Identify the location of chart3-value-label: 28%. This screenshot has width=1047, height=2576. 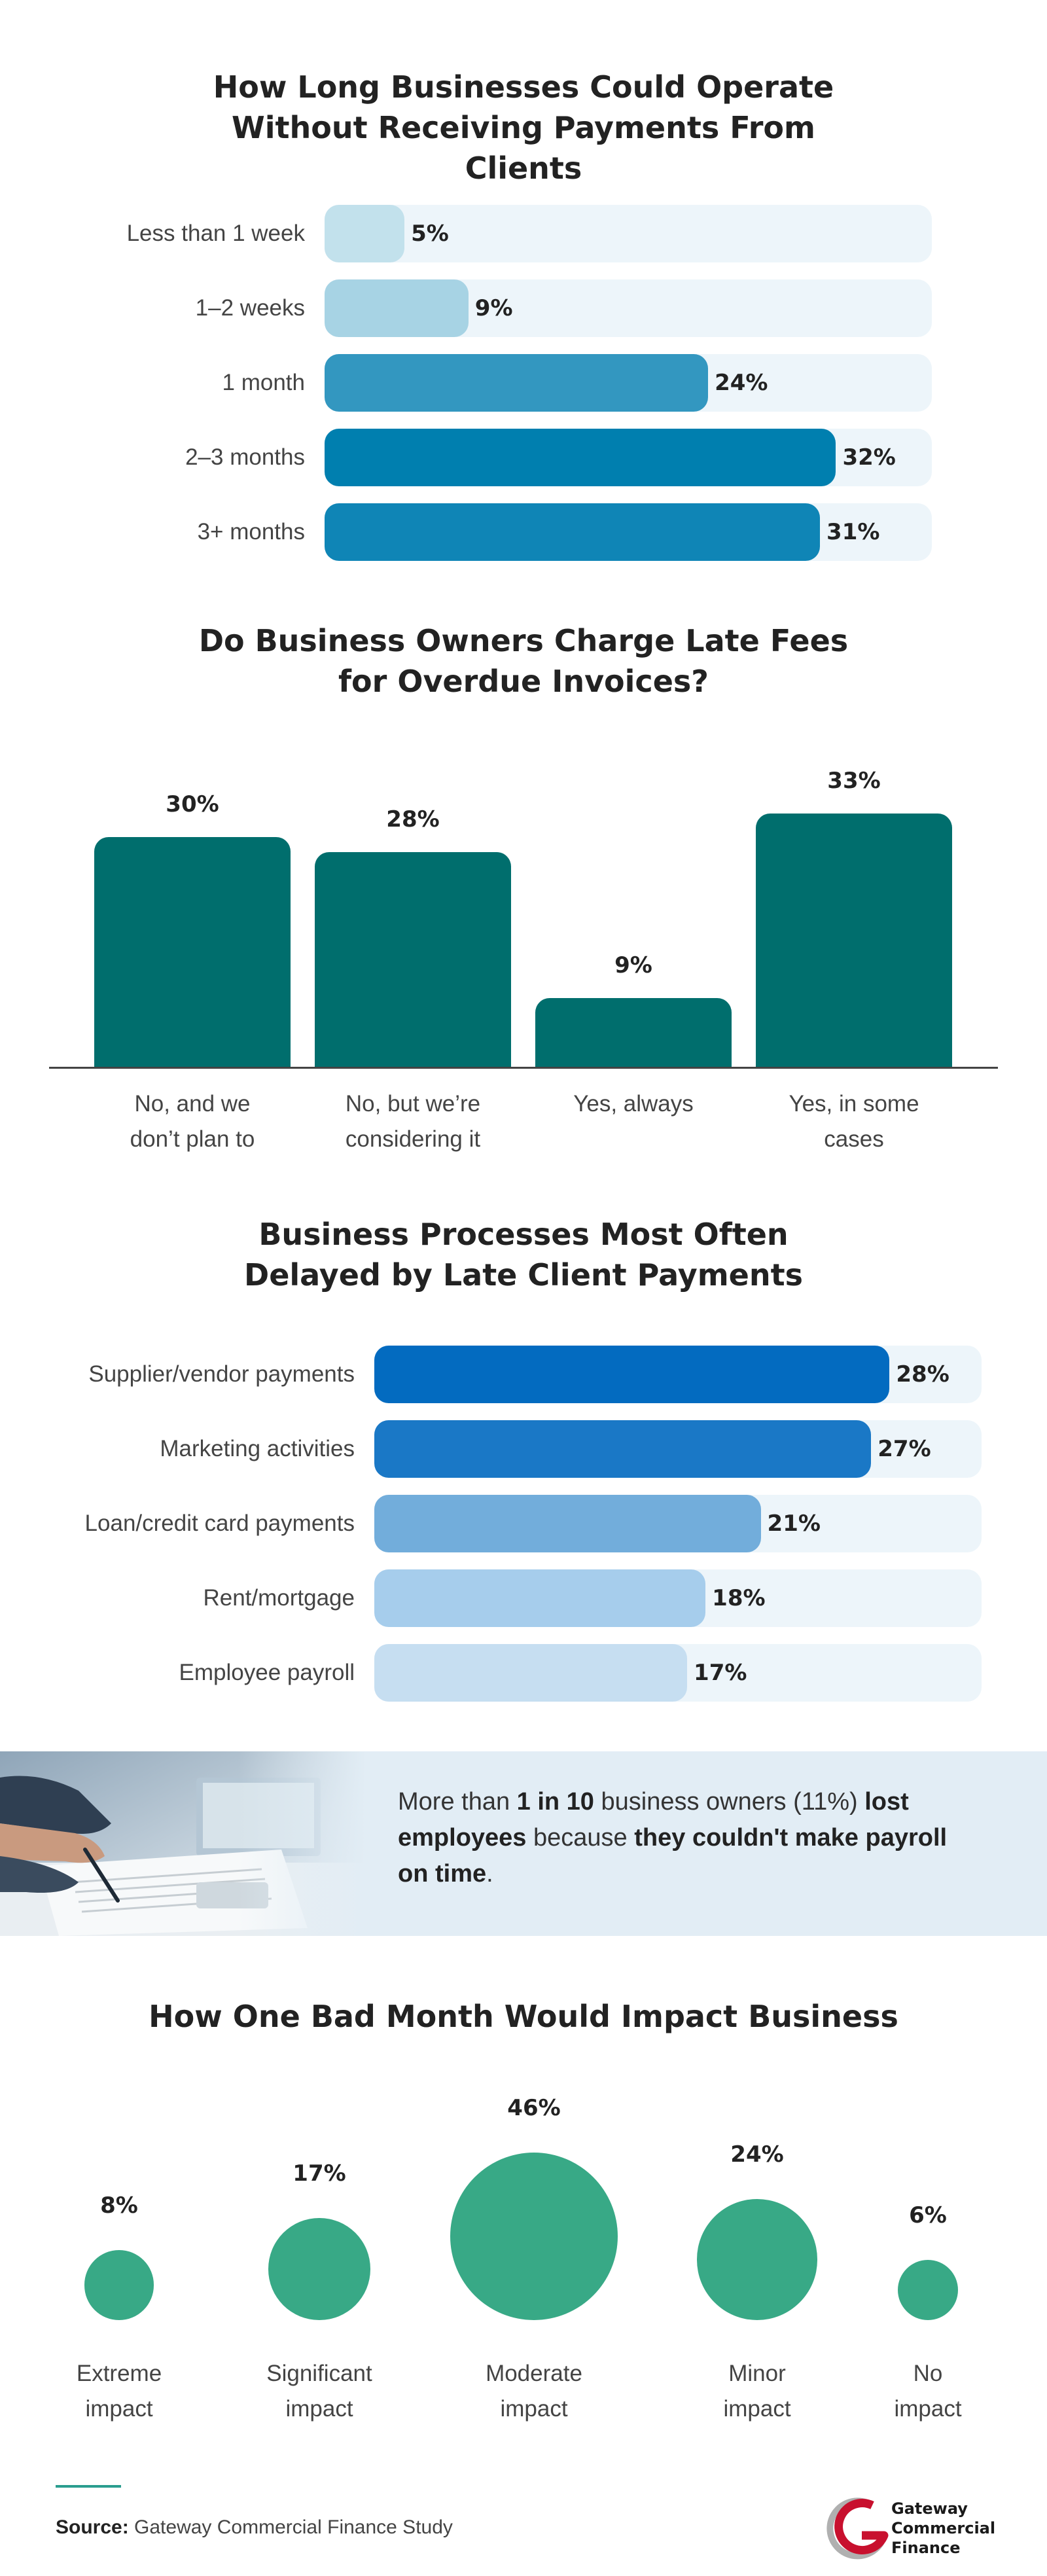
(923, 1374).